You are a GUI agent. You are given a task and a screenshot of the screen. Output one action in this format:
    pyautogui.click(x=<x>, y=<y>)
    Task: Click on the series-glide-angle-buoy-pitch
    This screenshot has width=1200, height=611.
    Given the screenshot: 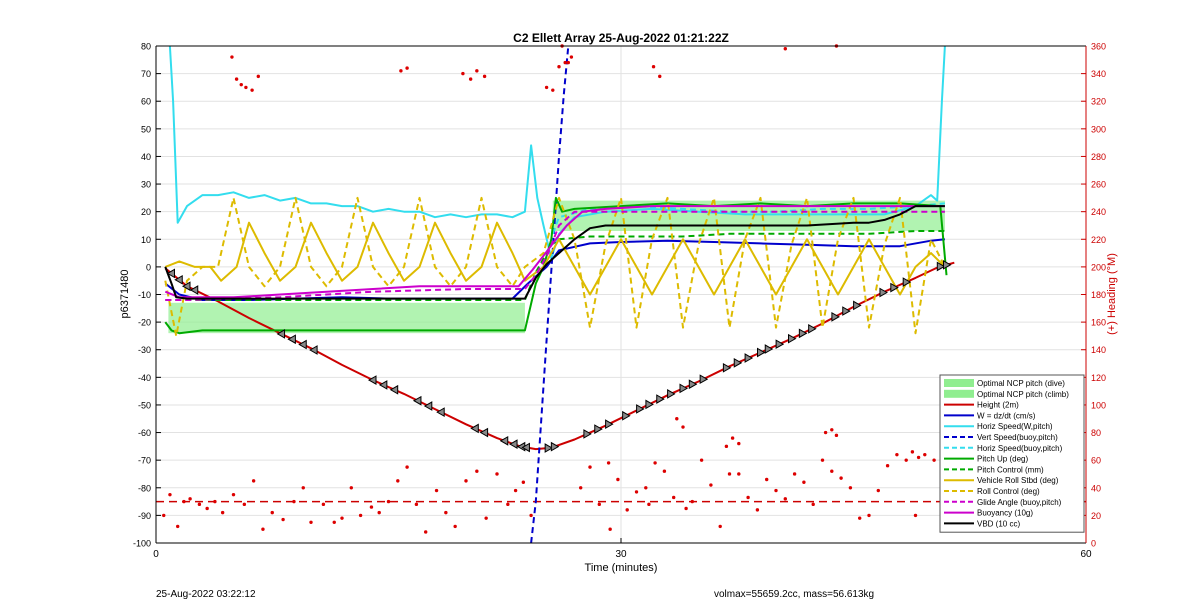 What is the action you would take?
    pyautogui.click(x=555, y=255)
    